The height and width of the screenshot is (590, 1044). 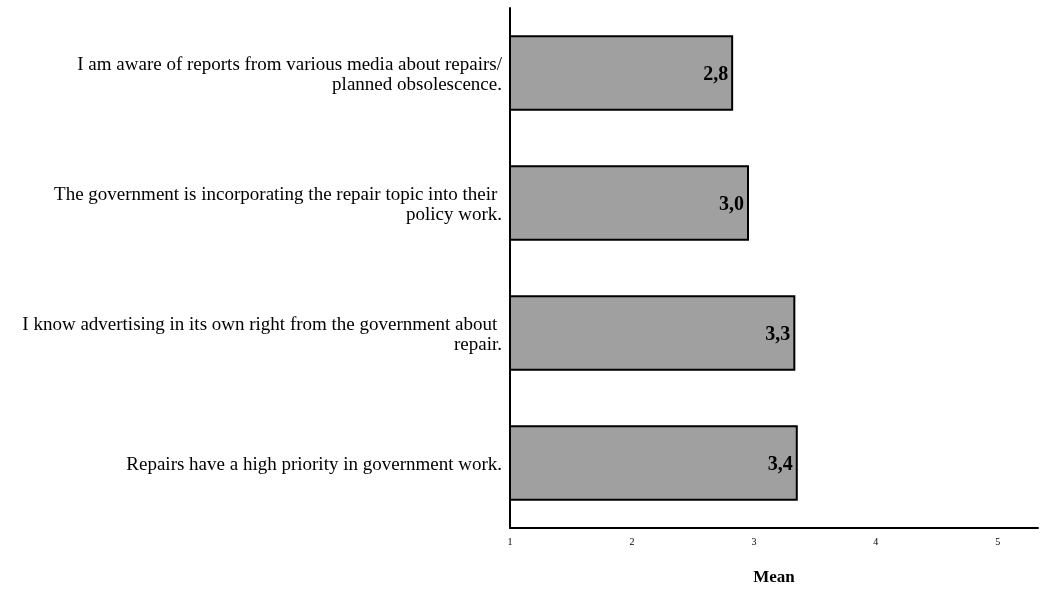 I want to click on x-axis-title: Mean, so click(x=774, y=576).